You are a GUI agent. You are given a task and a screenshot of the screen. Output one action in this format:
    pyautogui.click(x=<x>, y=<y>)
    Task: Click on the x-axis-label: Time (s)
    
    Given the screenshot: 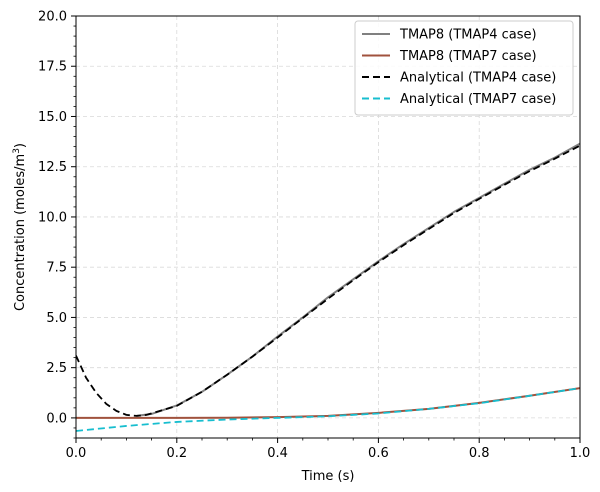 What is the action you would take?
    pyautogui.click(x=328, y=476)
    